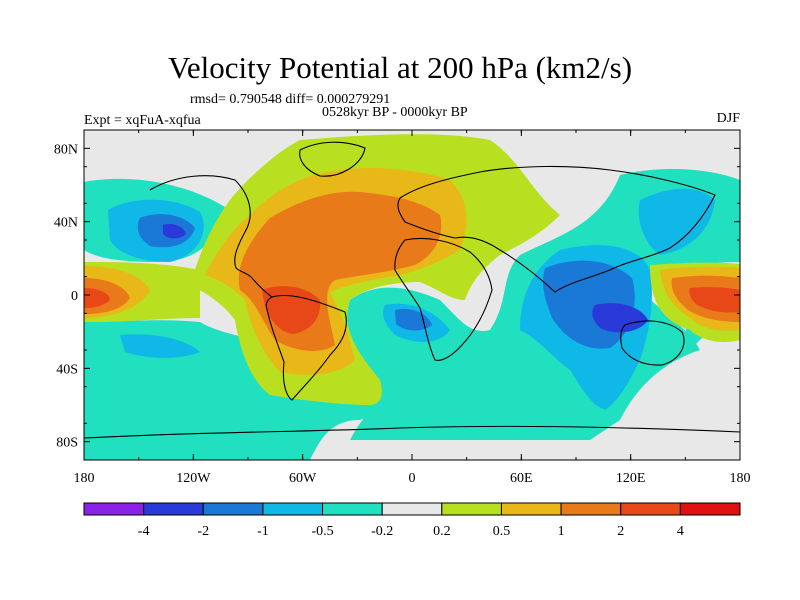 The image size is (800, 600). Describe the element at coordinates (290, 99) in the screenshot. I see `stats-text: rmsd= 0.790548 diff= 0.000279291` at that location.